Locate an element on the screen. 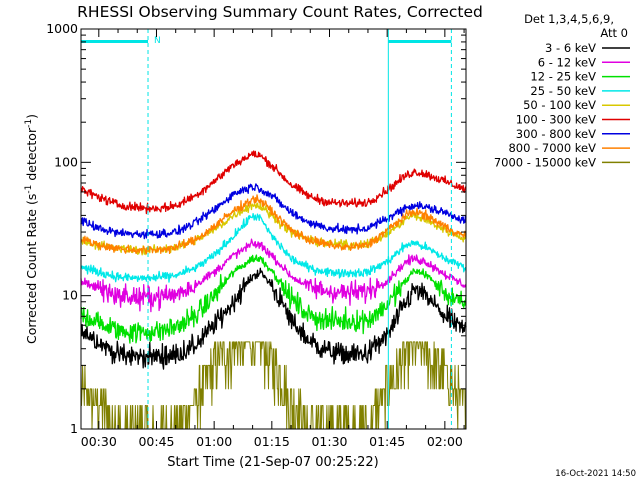 This screenshot has height=480, width=640. footer-timestamp: 16-Oct-2021 14:50 is located at coordinates (595, 474).